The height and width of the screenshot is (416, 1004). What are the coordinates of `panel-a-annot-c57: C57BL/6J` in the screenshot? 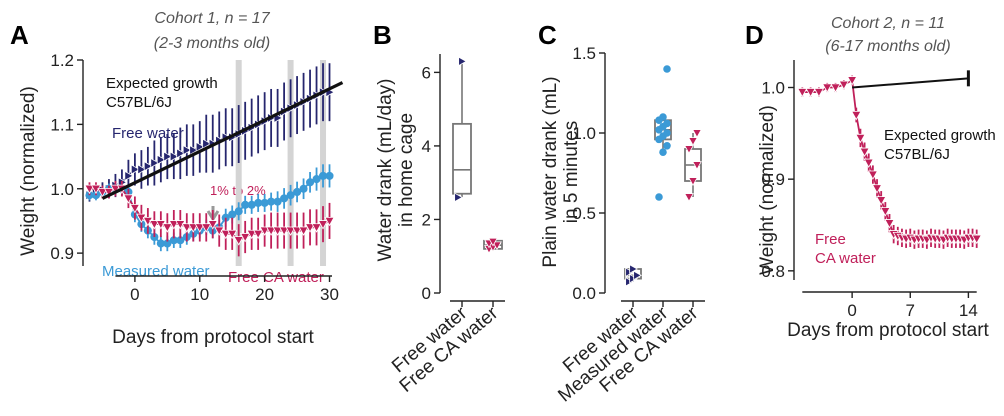 It's located at (139, 102).